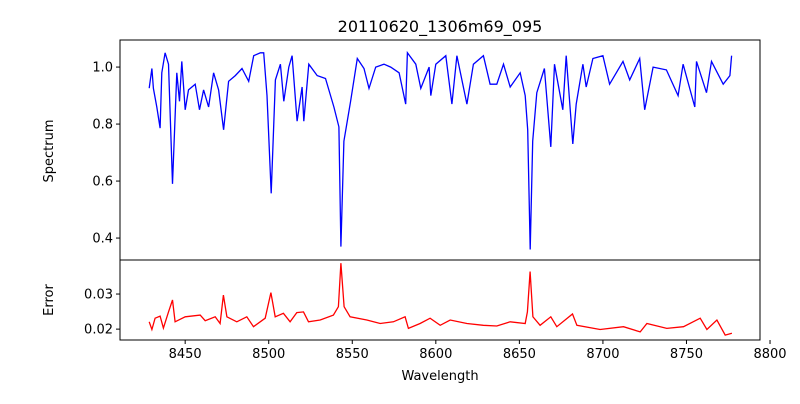  What do you see at coordinates (49, 151) in the screenshot?
I see `y-axis-label-spectrum: Spectrum` at bounding box center [49, 151].